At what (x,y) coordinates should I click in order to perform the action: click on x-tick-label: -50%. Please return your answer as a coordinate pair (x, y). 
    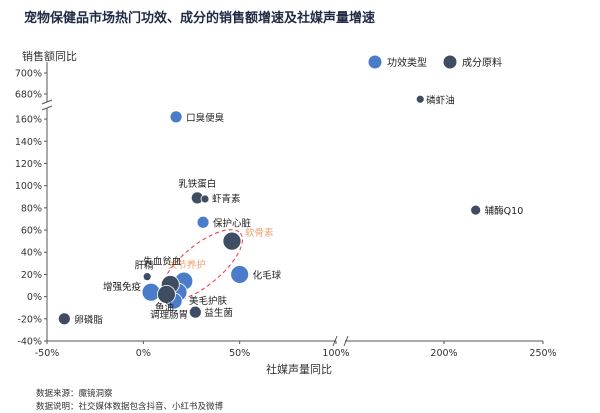
    Looking at the image, I should click on (47, 353).